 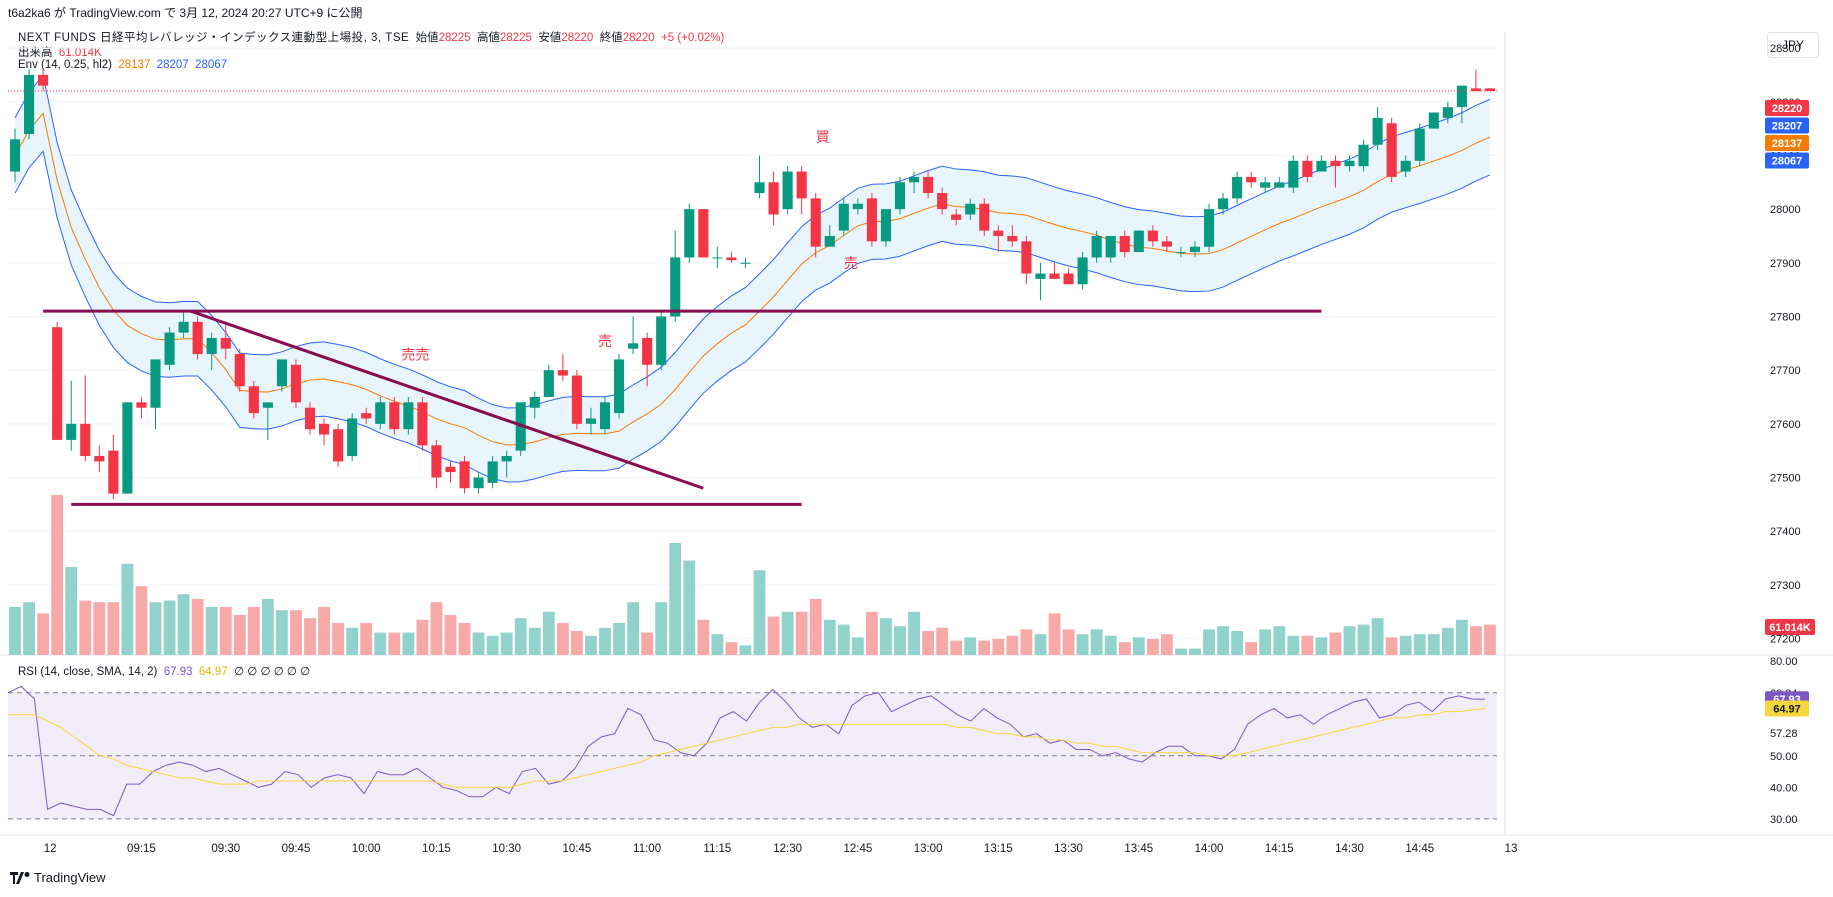 What do you see at coordinates (50, 849) in the screenshot?
I see `time-tick-label: 12` at bounding box center [50, 849].